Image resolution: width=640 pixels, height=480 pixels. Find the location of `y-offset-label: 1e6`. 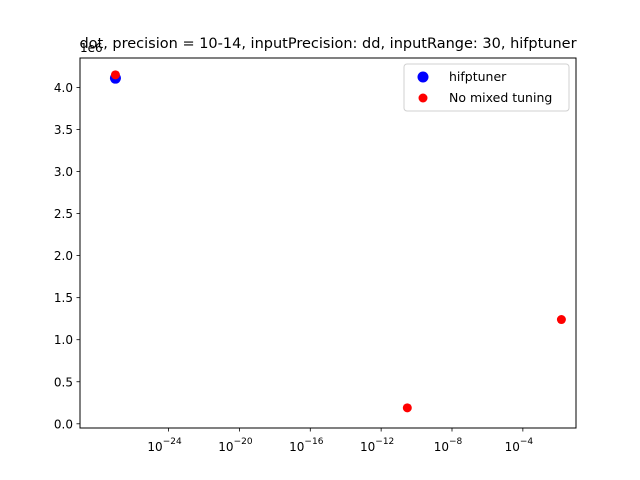

y-offset-label: 1e6 is located at coordinates (91, 48).